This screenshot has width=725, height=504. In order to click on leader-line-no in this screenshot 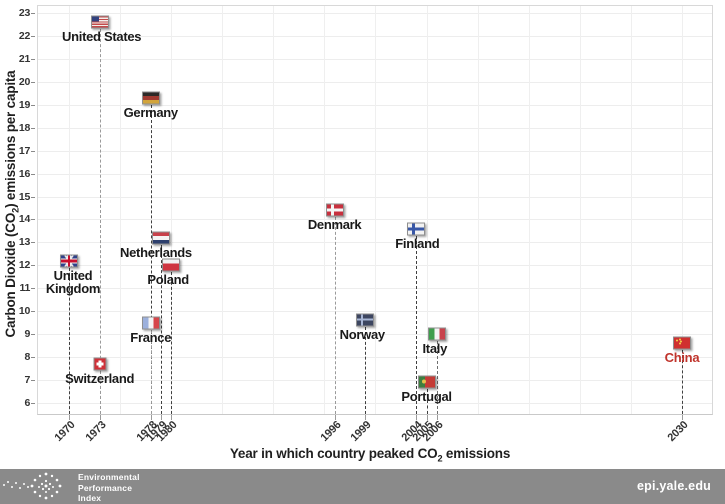, I will do `click(366, 370)`.